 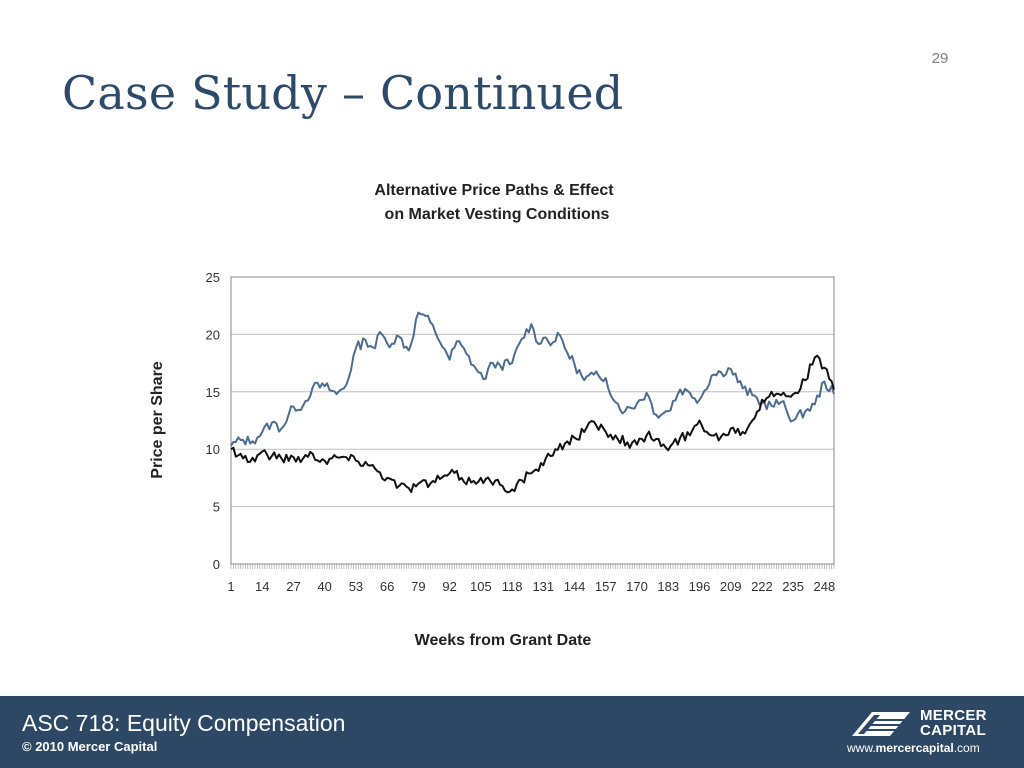 I want to click on url-brand: mercercapital, so click(x=914, y=748).